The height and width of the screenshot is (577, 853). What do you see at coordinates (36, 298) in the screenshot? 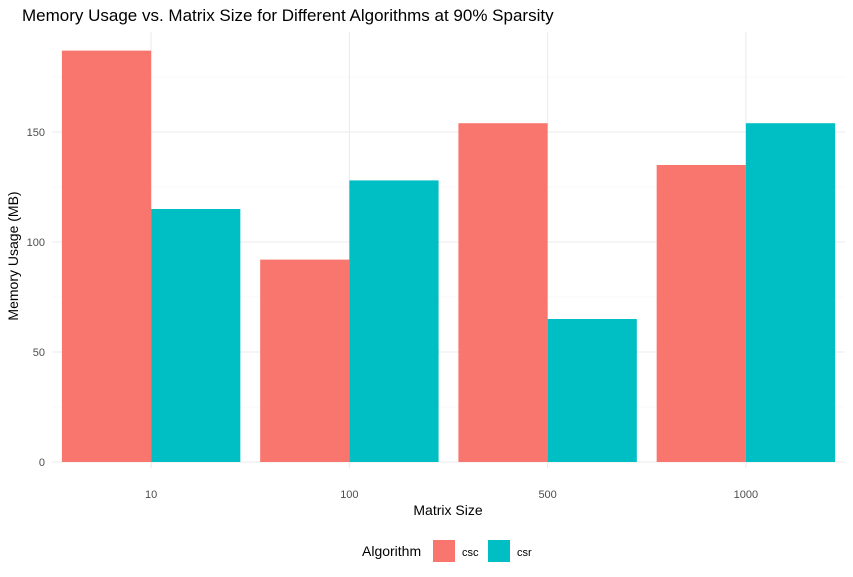
I see `y-axis-ticks: 0 50 100 150` at bounding box center [36, 298].